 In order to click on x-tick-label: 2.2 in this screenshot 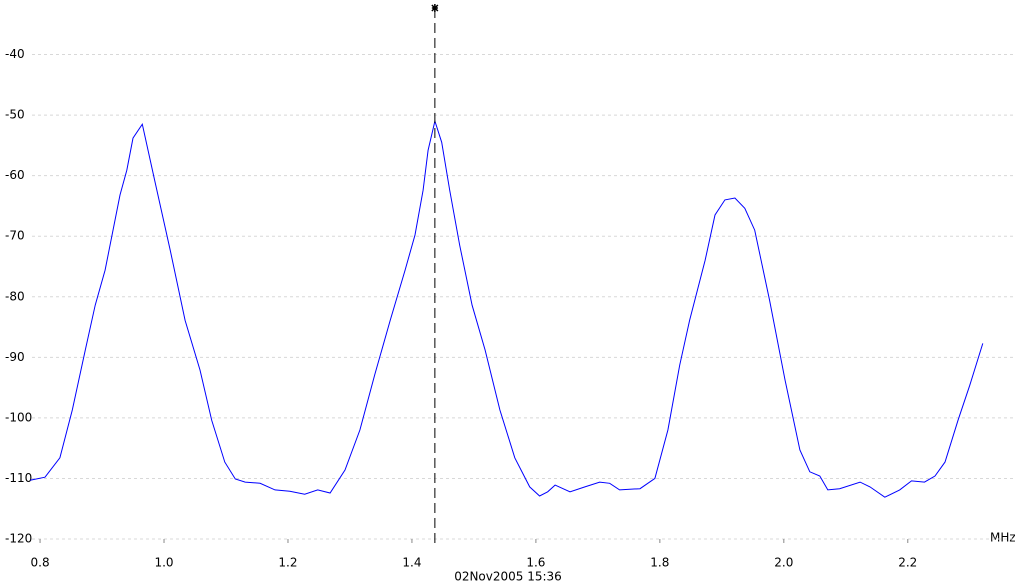, I will do `click(907, 563)`.